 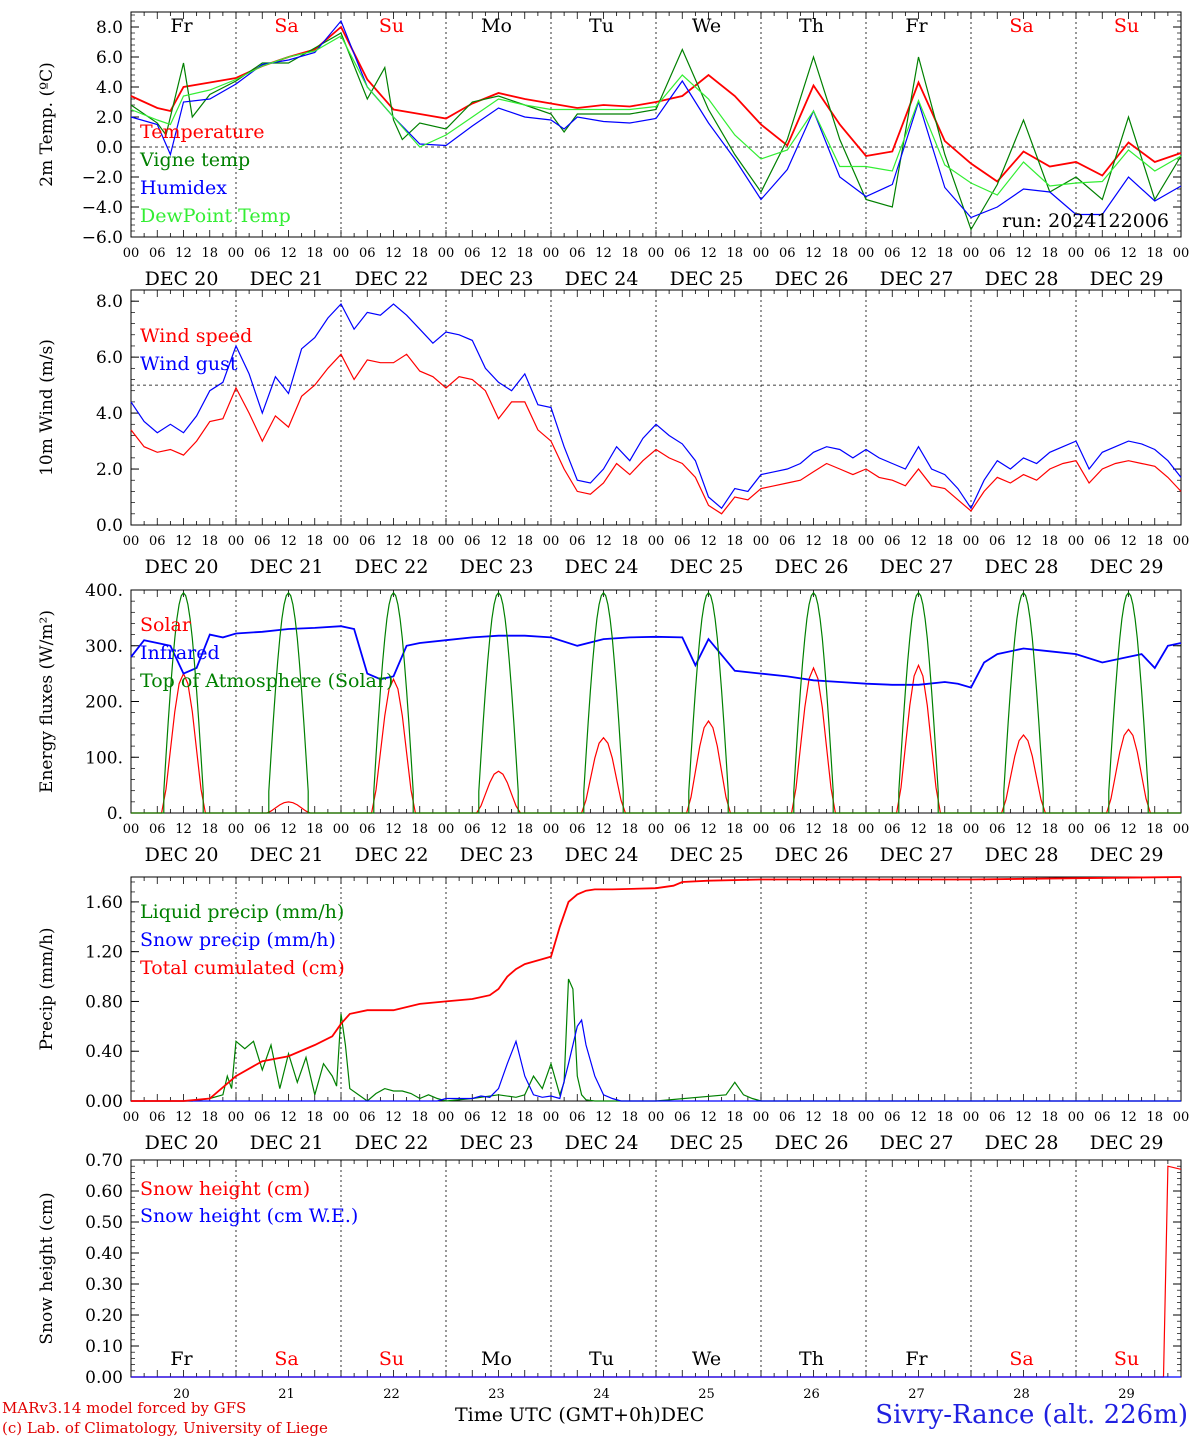 I want to click on weekday-label: We, so click(x=706, y=26).